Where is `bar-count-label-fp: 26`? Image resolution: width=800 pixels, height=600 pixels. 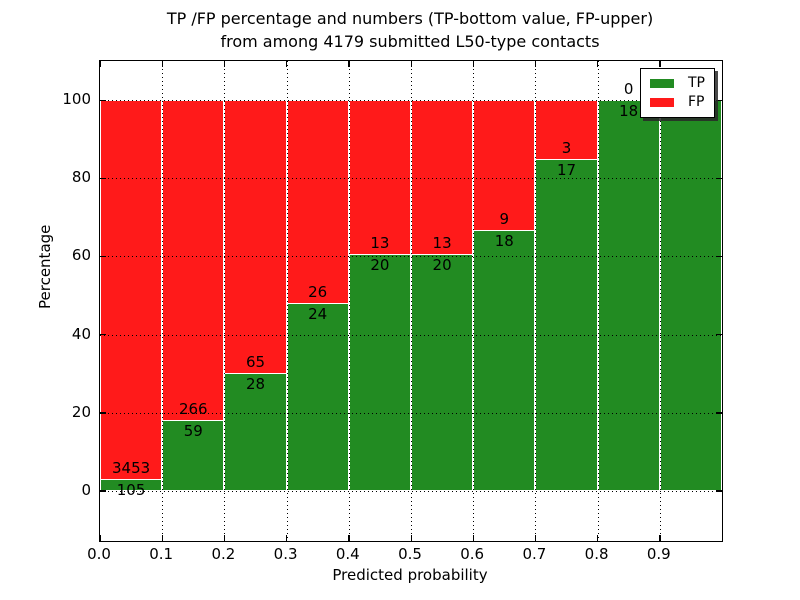 bar-count-label-fp: 26 is located at coordinates (318, 292).